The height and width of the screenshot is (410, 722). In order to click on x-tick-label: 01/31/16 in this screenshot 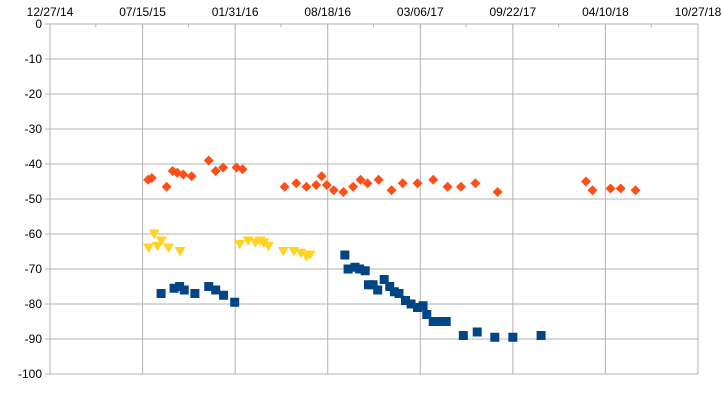, I will do `click(235, 12)`.